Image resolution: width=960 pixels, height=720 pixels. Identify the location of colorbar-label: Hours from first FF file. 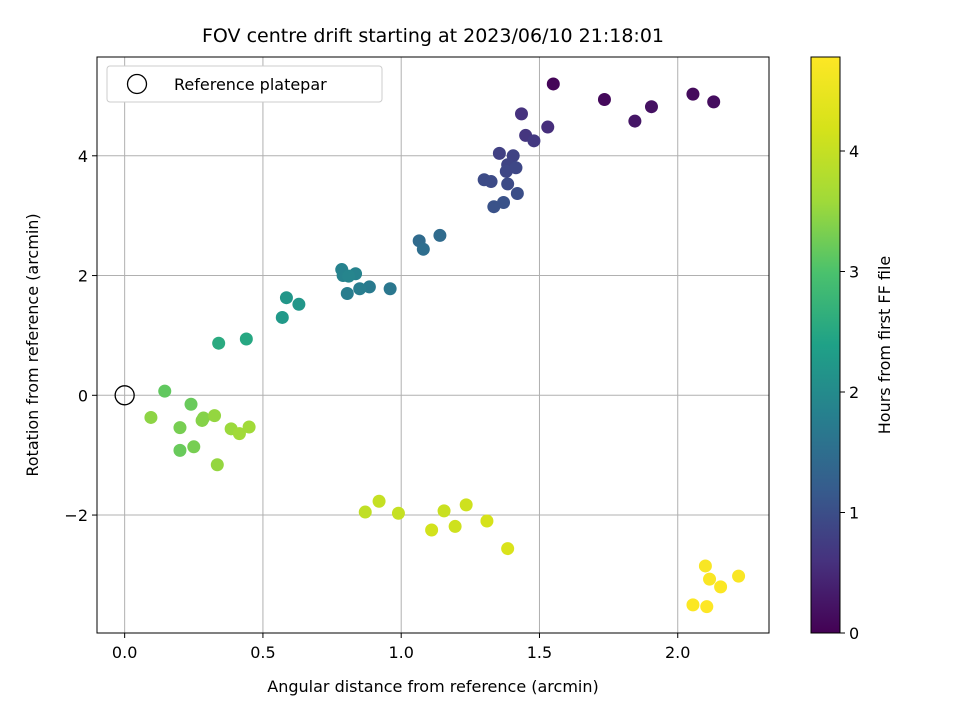
(884, 345).